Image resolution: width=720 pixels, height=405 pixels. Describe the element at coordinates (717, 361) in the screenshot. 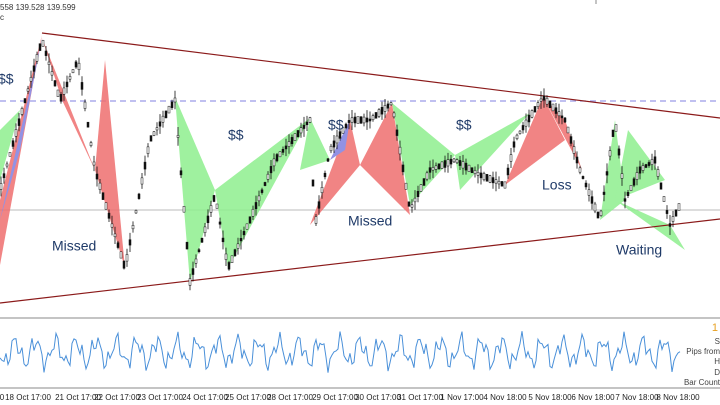

I see `info-line: H` at that location.